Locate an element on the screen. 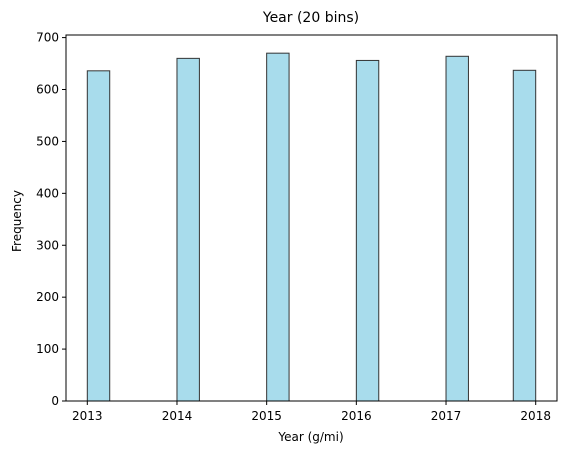 This screenshot has height=460, width=571. x-tick-label: 2018 is located at coordinates (535, 416).